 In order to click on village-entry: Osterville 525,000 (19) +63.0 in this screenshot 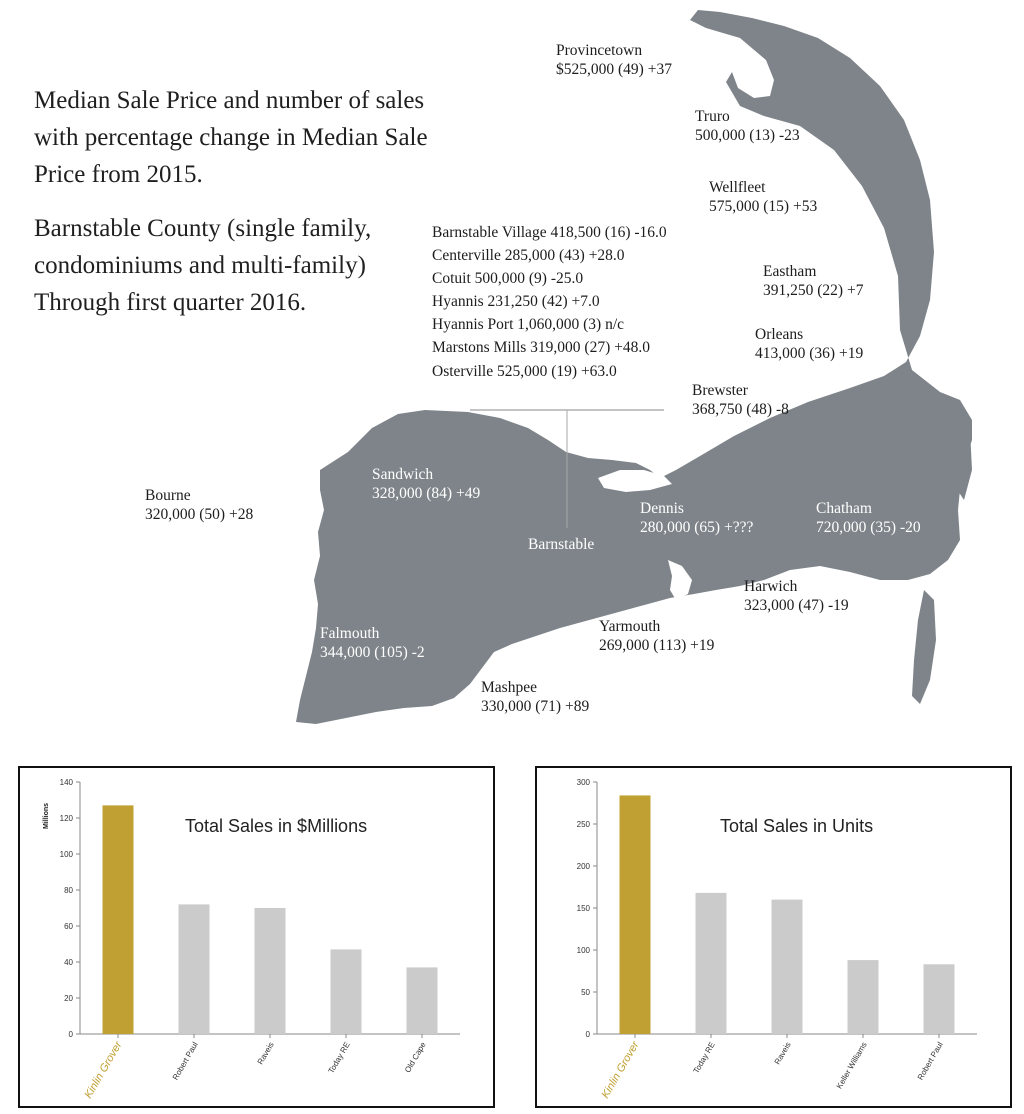, I will do `click(524, 371)`.